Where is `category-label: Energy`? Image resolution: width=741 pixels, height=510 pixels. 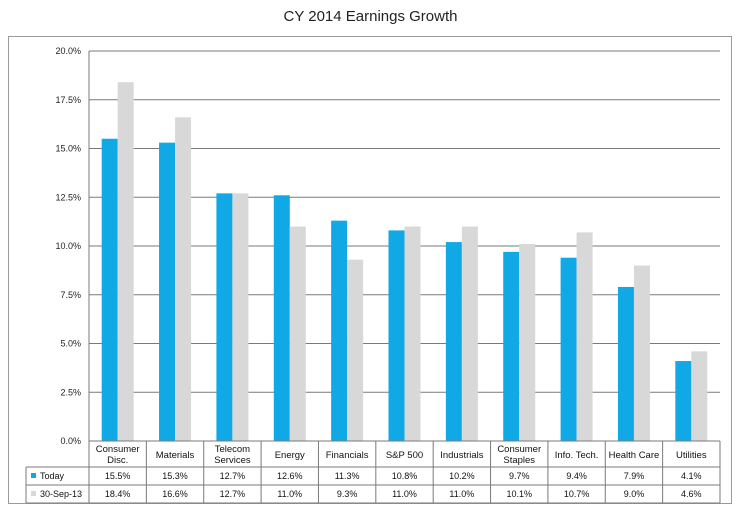
category-label: Energy is located at coordinates (290, 455).